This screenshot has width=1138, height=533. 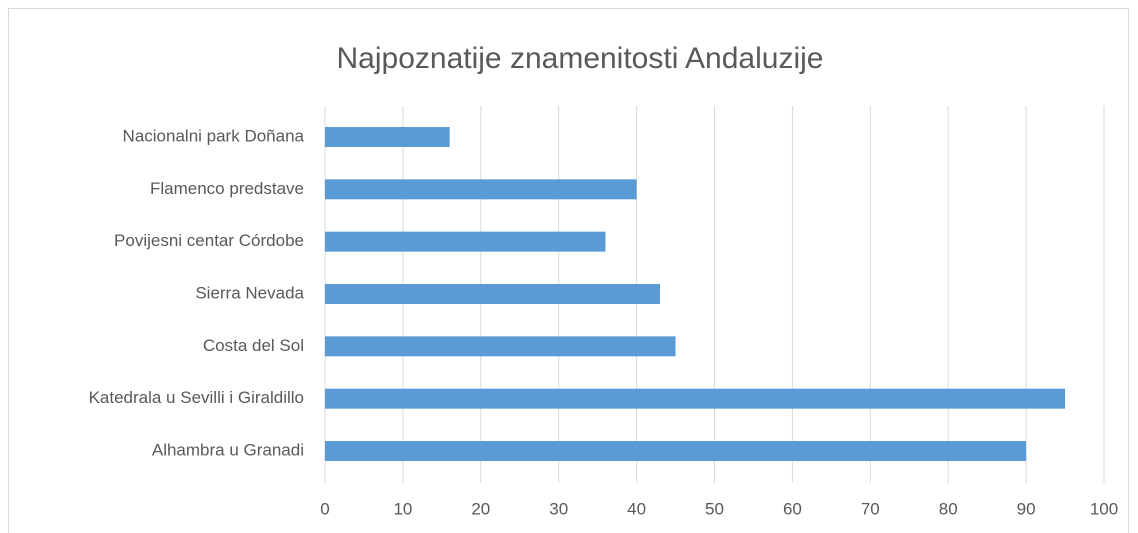 What do you see at coordinates (580, 58) in the screenshot?
I see `chart-title: Najpoznatije znamenitosti Andaluzije` at bounding box center [580, 58].